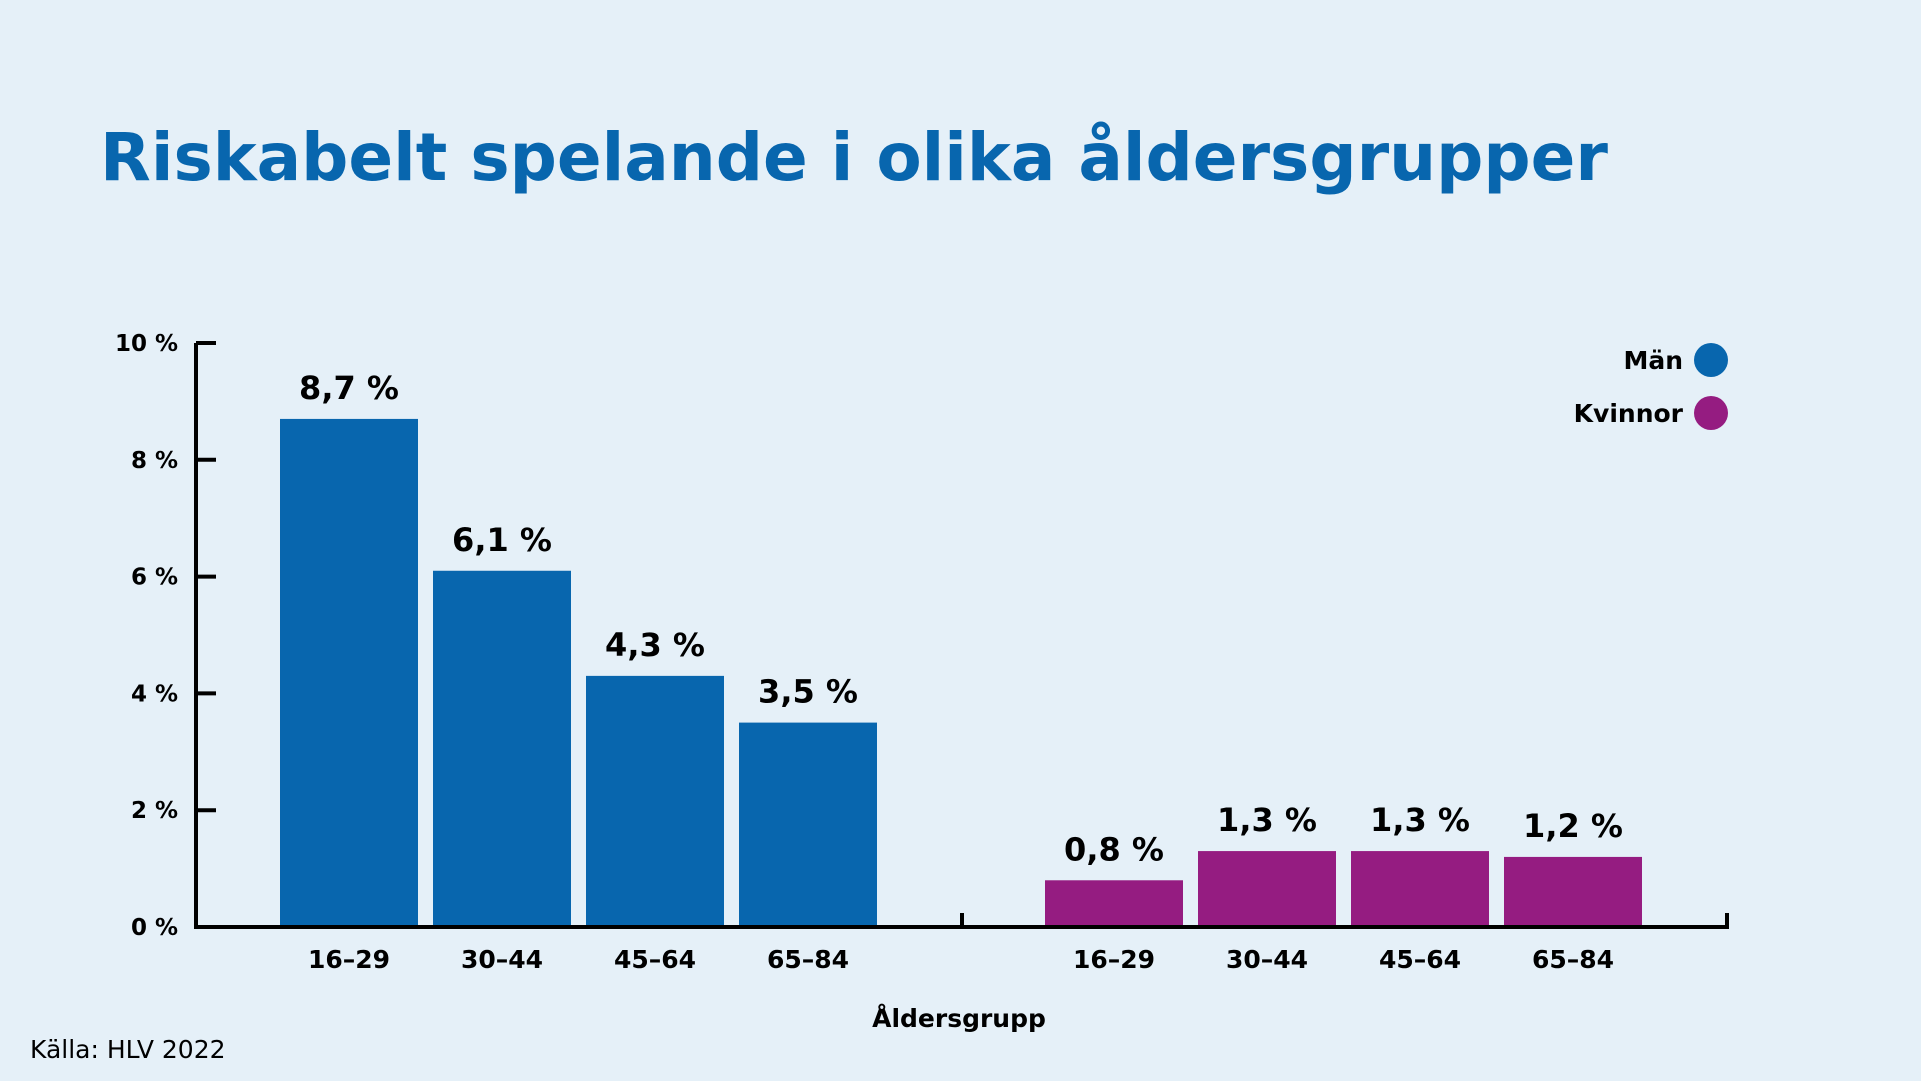  Describe the element at coordinates (349, 388) in the screenshot. I see `data-label: 8,7 %` at that location.